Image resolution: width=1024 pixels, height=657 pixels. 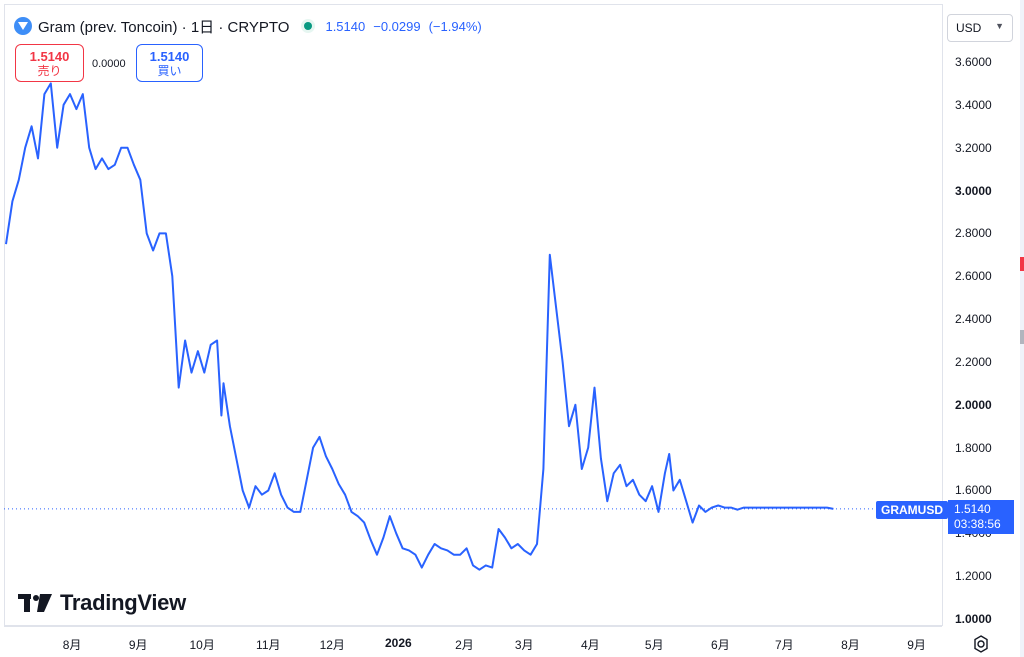 I want to click on buy-label: 買い, so click(x=169, y=71).